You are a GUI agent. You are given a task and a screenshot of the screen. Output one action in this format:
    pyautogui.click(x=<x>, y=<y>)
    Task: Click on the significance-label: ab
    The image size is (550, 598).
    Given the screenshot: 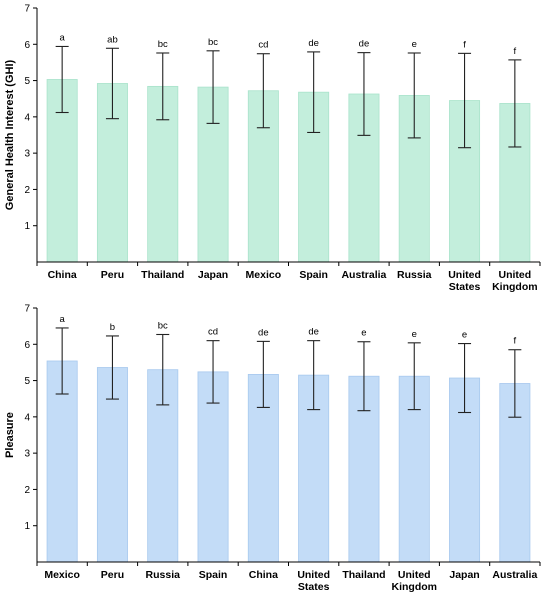 What is the action you would take?
    pyautogui.click(x=112, y=39)
    